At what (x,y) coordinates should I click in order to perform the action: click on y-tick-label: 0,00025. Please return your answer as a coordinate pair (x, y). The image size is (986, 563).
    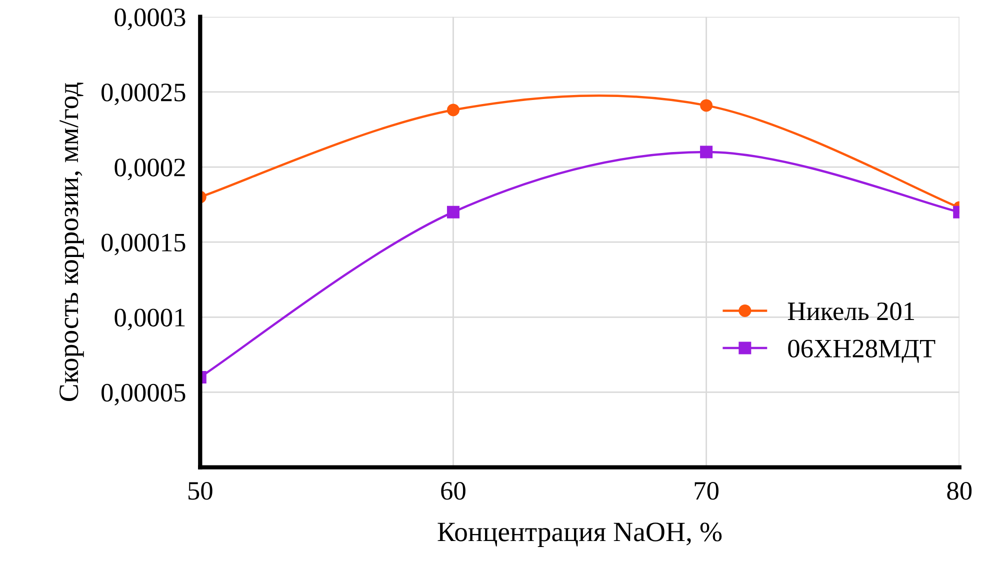
    Looking at the image, I should click on (144, 95).